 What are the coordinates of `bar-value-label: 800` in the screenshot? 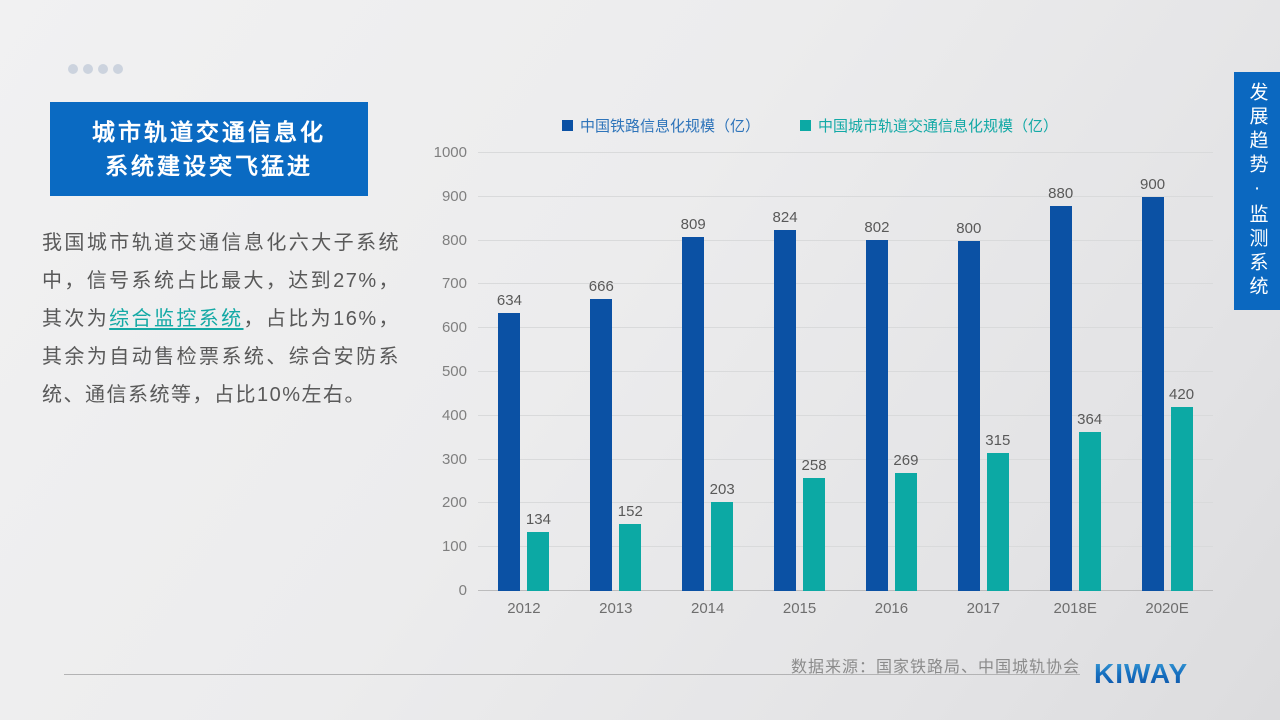 It's located at (969, 228).